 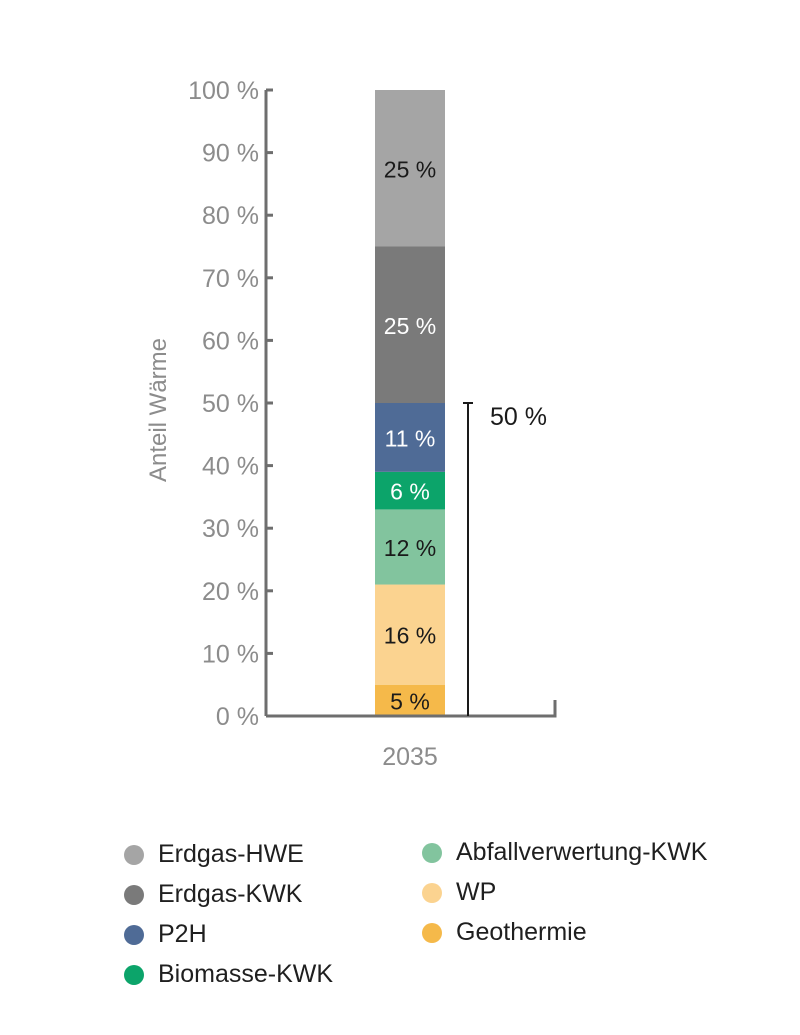 I want to click on y-tick-label: 0 %, so click(x=237, y=717).